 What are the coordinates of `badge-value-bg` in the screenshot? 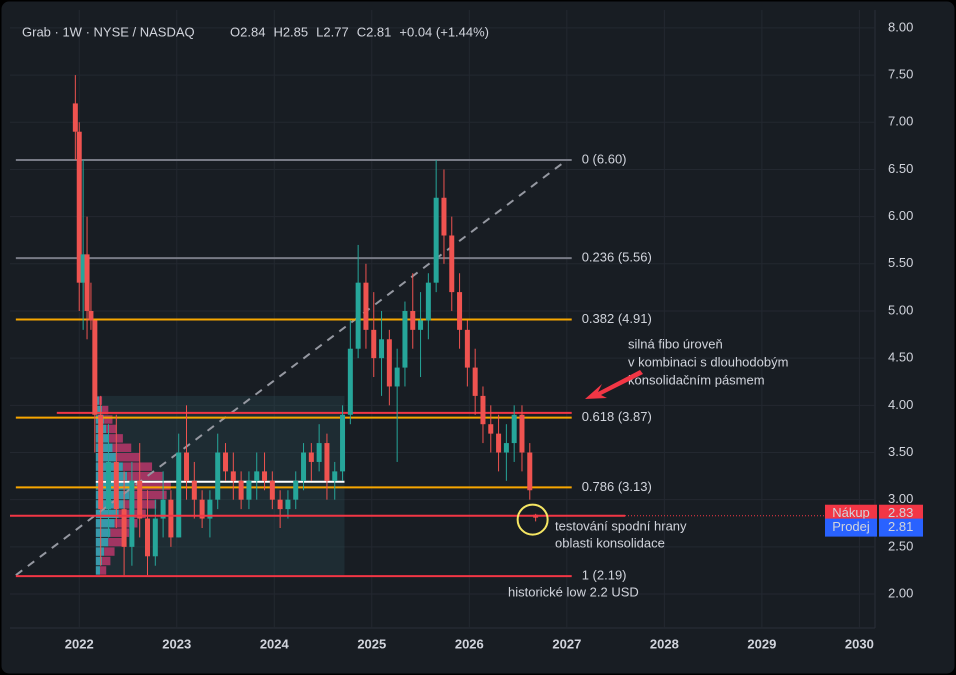 It's located at (901, 513).